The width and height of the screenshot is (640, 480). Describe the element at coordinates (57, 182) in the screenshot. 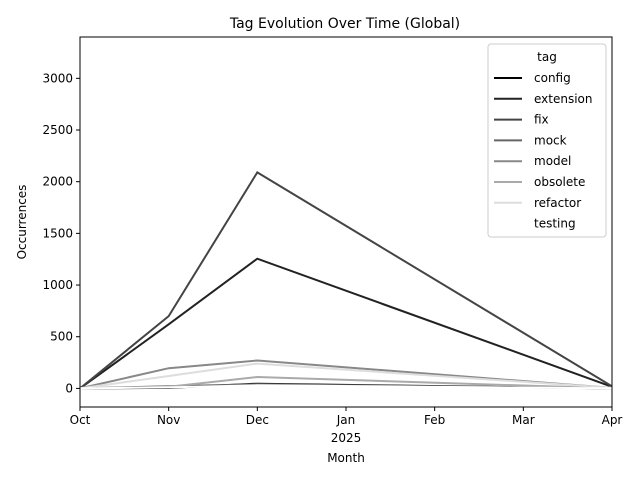

I see `y-tick-label: 2000` at that location.